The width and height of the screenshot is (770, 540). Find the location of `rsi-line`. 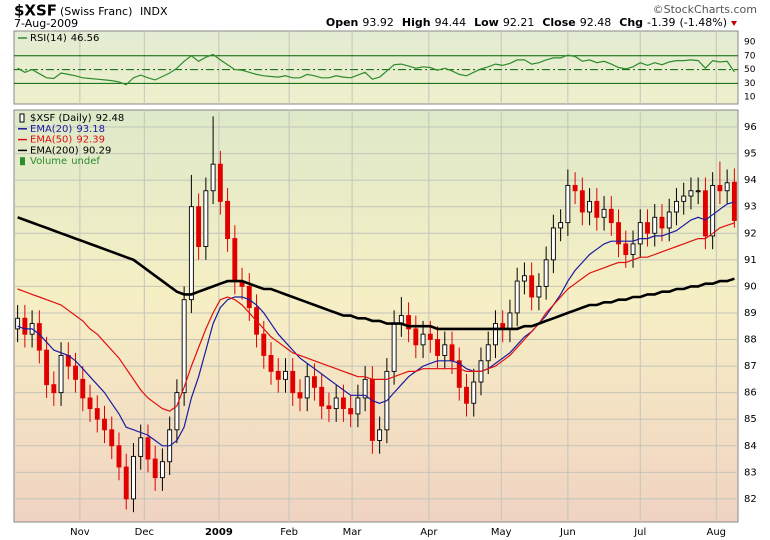

rsi-line is located at coordinates (376, 69).